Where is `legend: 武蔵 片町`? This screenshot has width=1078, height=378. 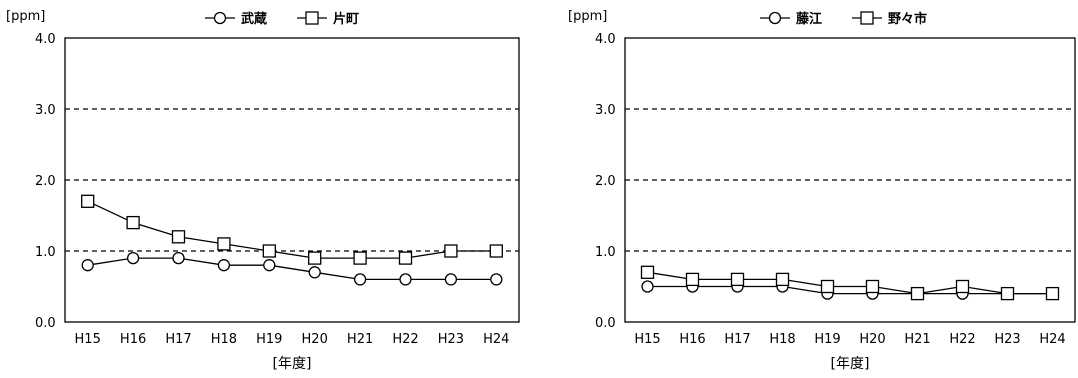 legend: 武蔵 片町 is located at coordinates (282, 19).